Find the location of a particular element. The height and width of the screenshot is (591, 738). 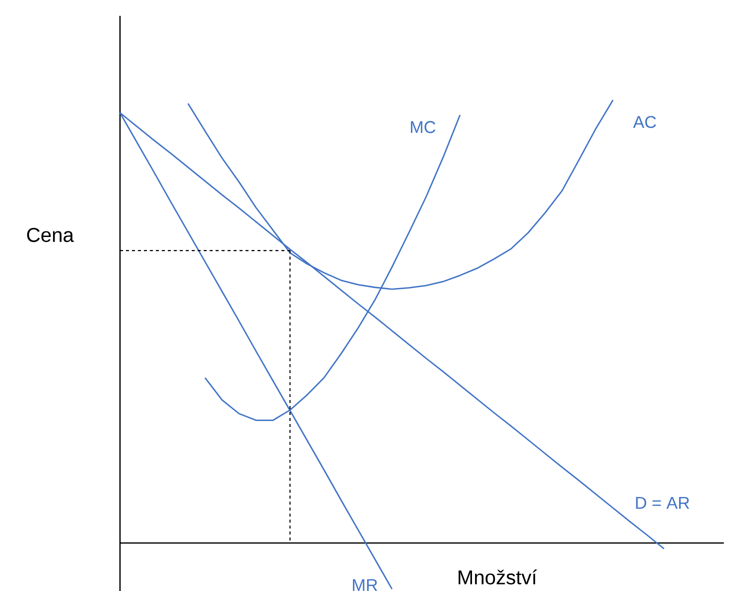

series-label: MC is located at coordinates (423, 127).